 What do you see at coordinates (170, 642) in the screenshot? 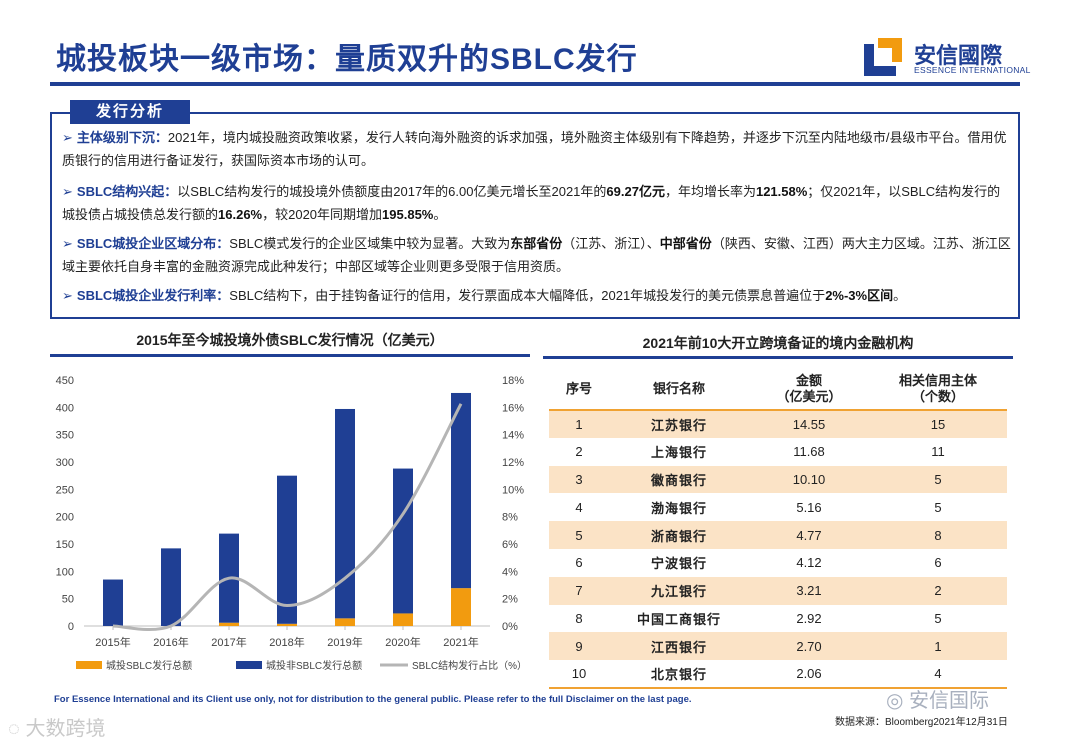
I see `x-tick-label: 2016年` at bounding box center [170, 642].